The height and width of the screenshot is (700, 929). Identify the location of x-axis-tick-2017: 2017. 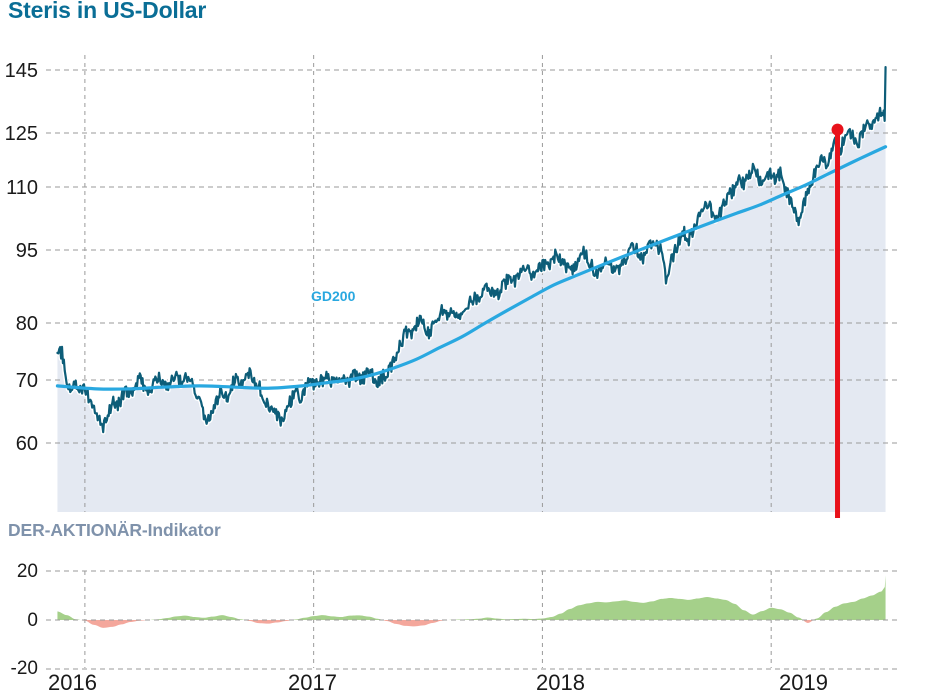
(312, 682).